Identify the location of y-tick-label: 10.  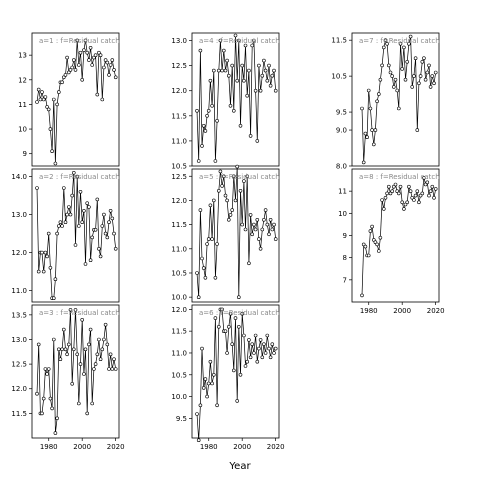
(22, 130).